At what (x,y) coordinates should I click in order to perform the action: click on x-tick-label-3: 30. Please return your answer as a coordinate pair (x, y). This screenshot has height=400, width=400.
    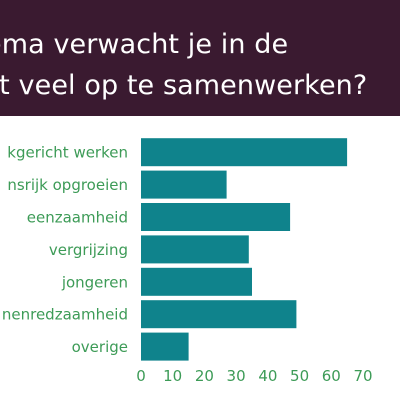
    Looking at the image, I should click on (236, 376).